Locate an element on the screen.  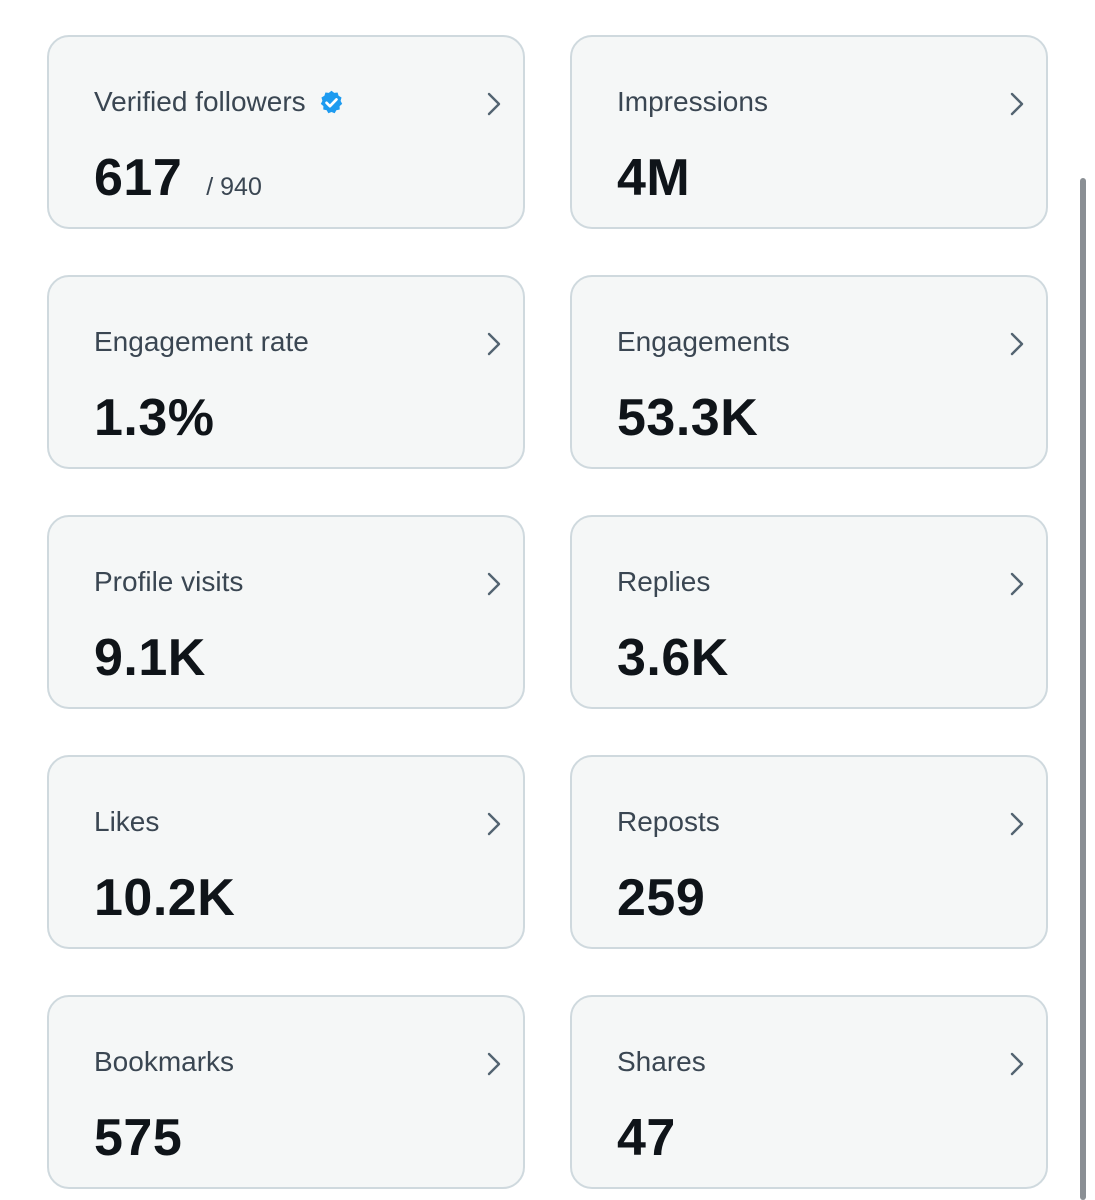
metric-value: 53.3K is located at coordinates (688, 418).